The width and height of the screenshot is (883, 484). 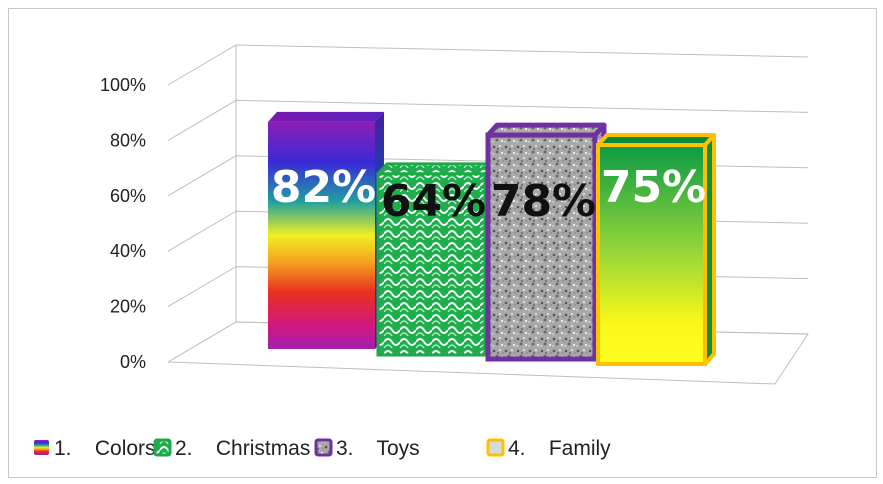 I want to click on legend-entry-3: 3. Toys, so click(x=367, y=448).